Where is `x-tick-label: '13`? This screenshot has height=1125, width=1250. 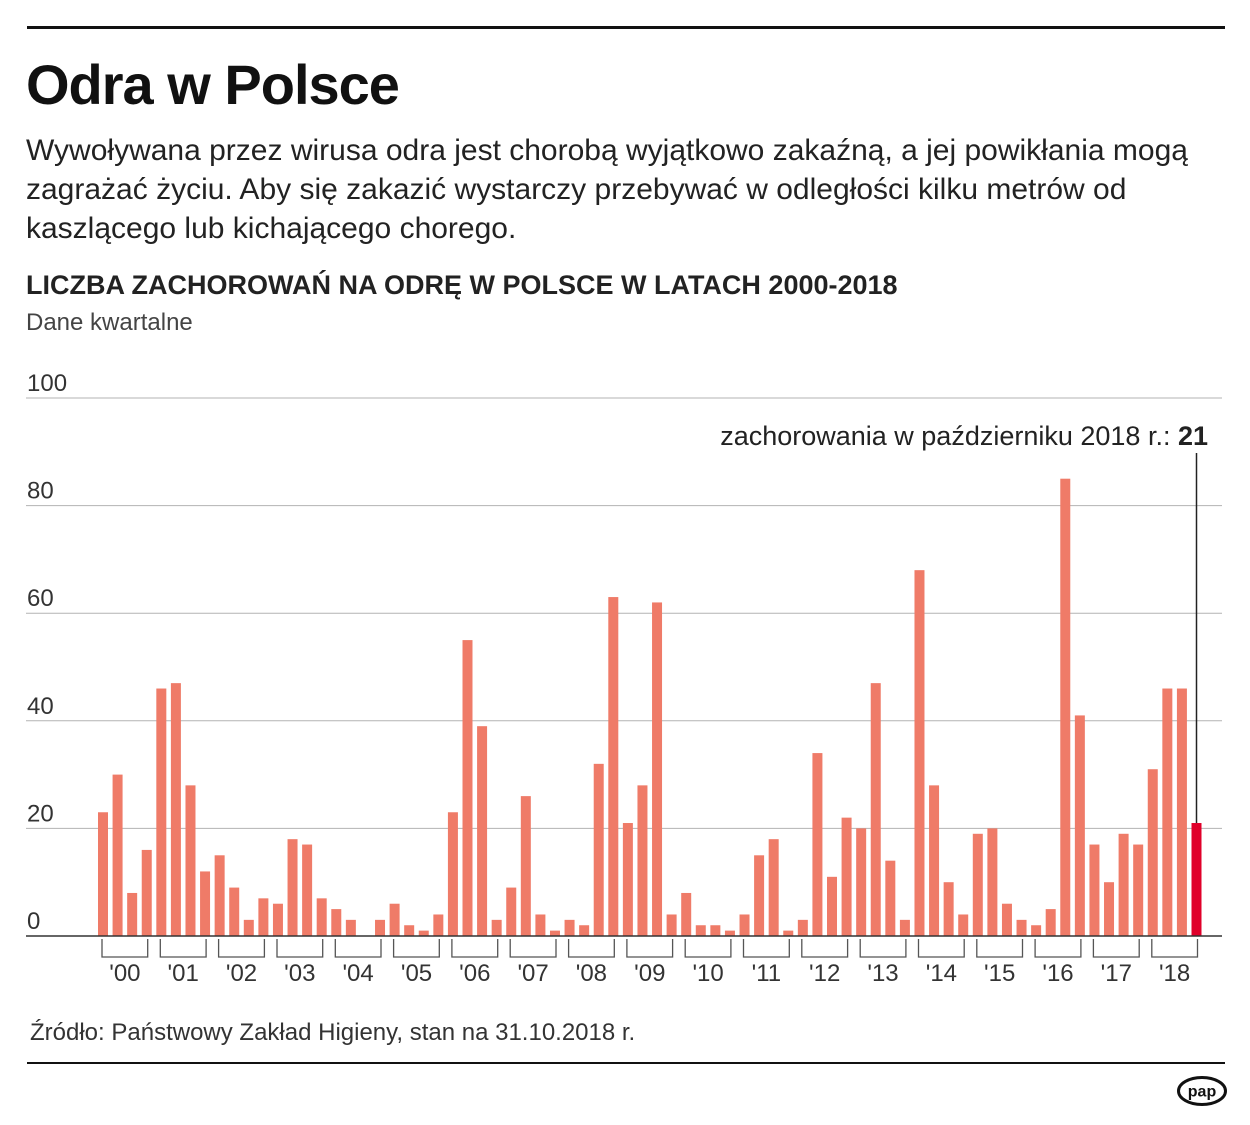
x-tick-label: '13 is located at coordinates (882, 973).